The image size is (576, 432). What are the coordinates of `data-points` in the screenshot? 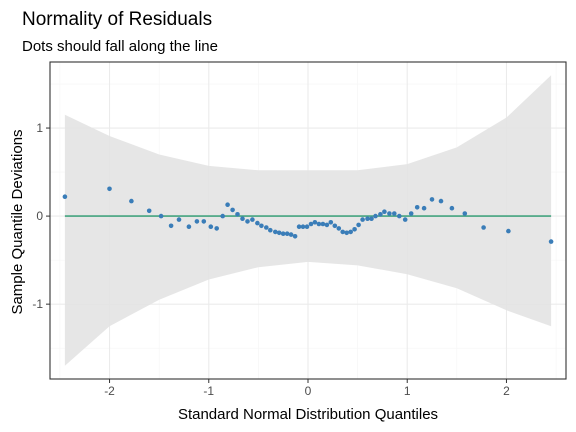 It's located at (308, 215).